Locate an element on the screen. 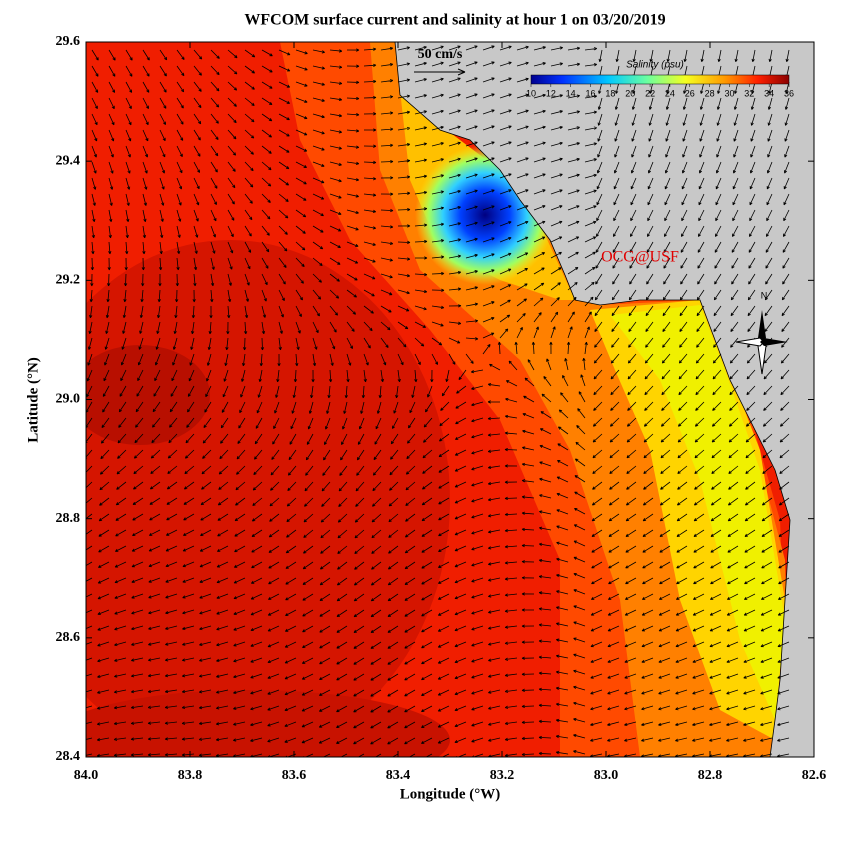 The width and height of the screenshot is (857, 847). colorbar-tick-label: 24 is located at coordinates (670, 93).